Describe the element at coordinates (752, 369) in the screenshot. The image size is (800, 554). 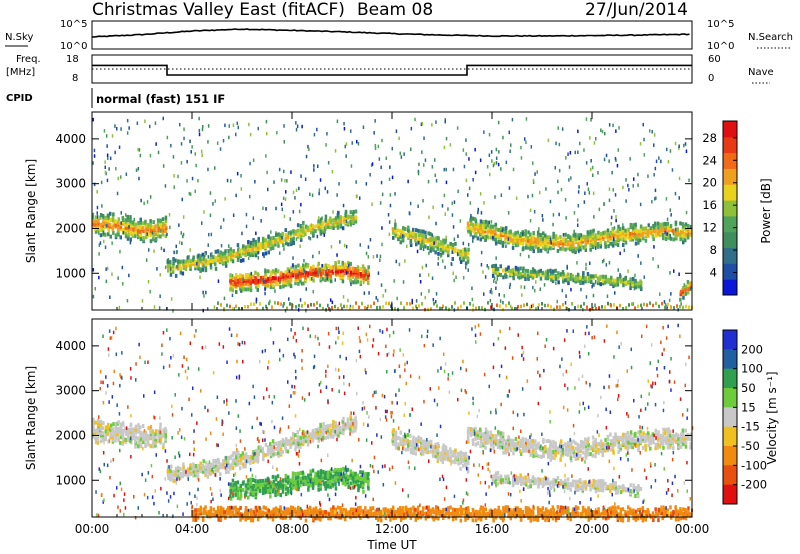
I see `velocity-colorbar-tick-label: 100` at that location.